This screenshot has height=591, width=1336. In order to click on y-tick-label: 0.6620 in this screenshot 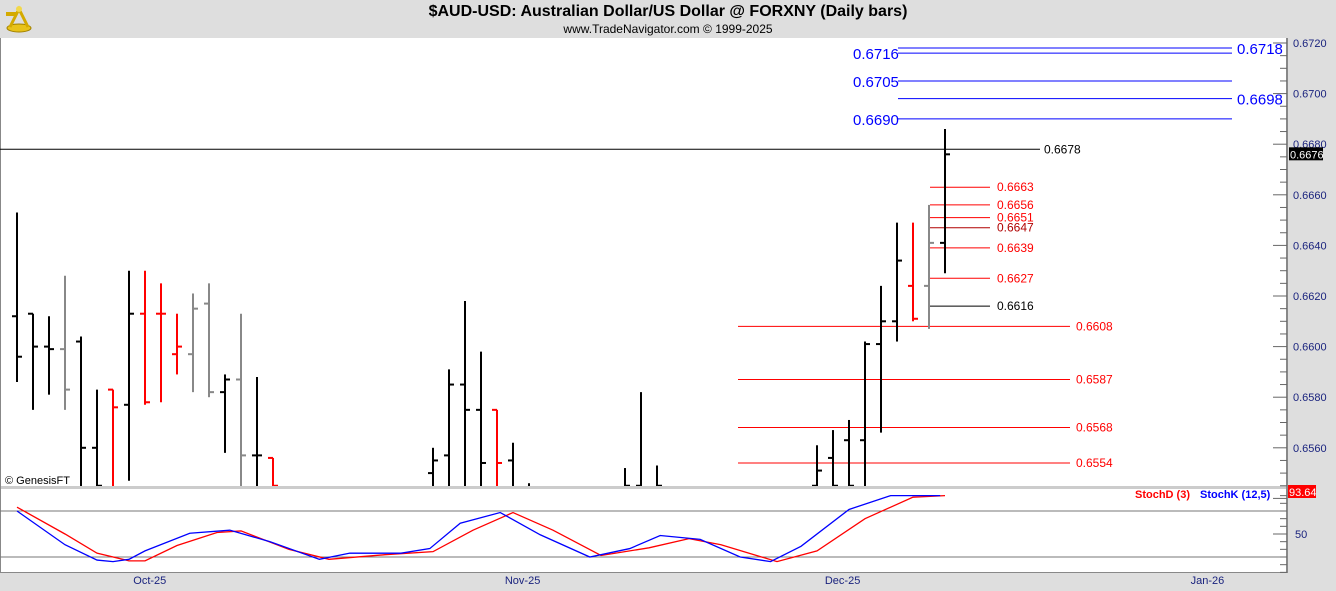, I will do `click(1310, 297)`.